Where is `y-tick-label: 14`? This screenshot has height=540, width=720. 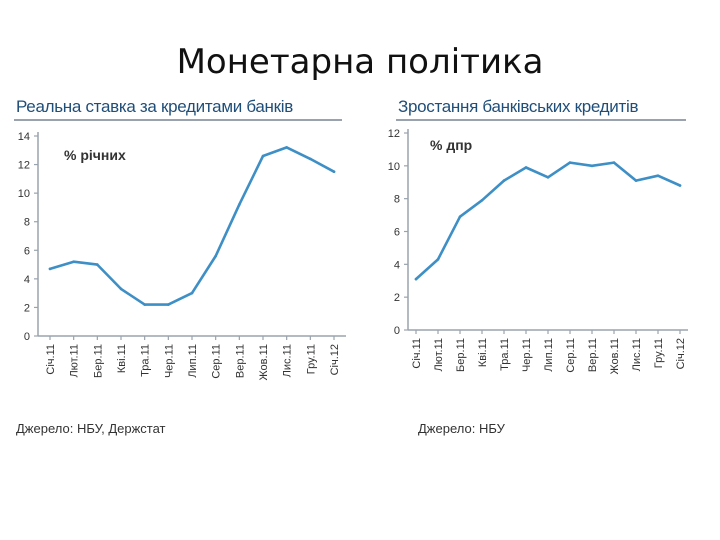 y-tick-label: 14 is located at coordinates (24, 137).